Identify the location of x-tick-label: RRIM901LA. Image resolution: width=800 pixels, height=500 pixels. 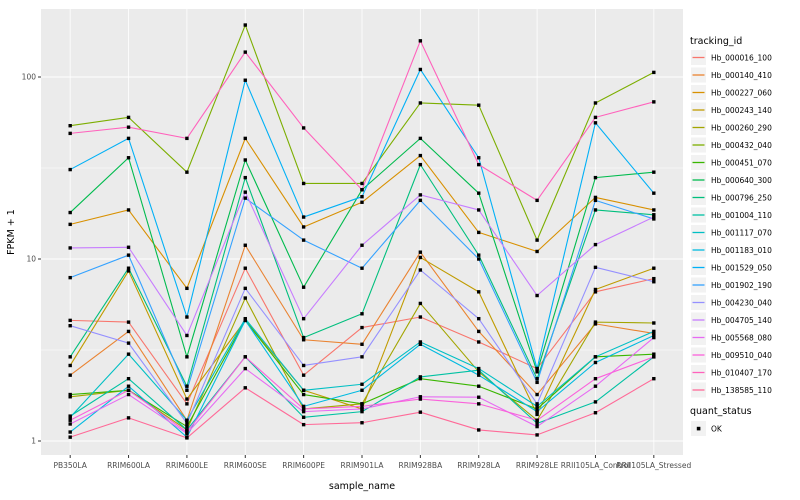
(363, 465).